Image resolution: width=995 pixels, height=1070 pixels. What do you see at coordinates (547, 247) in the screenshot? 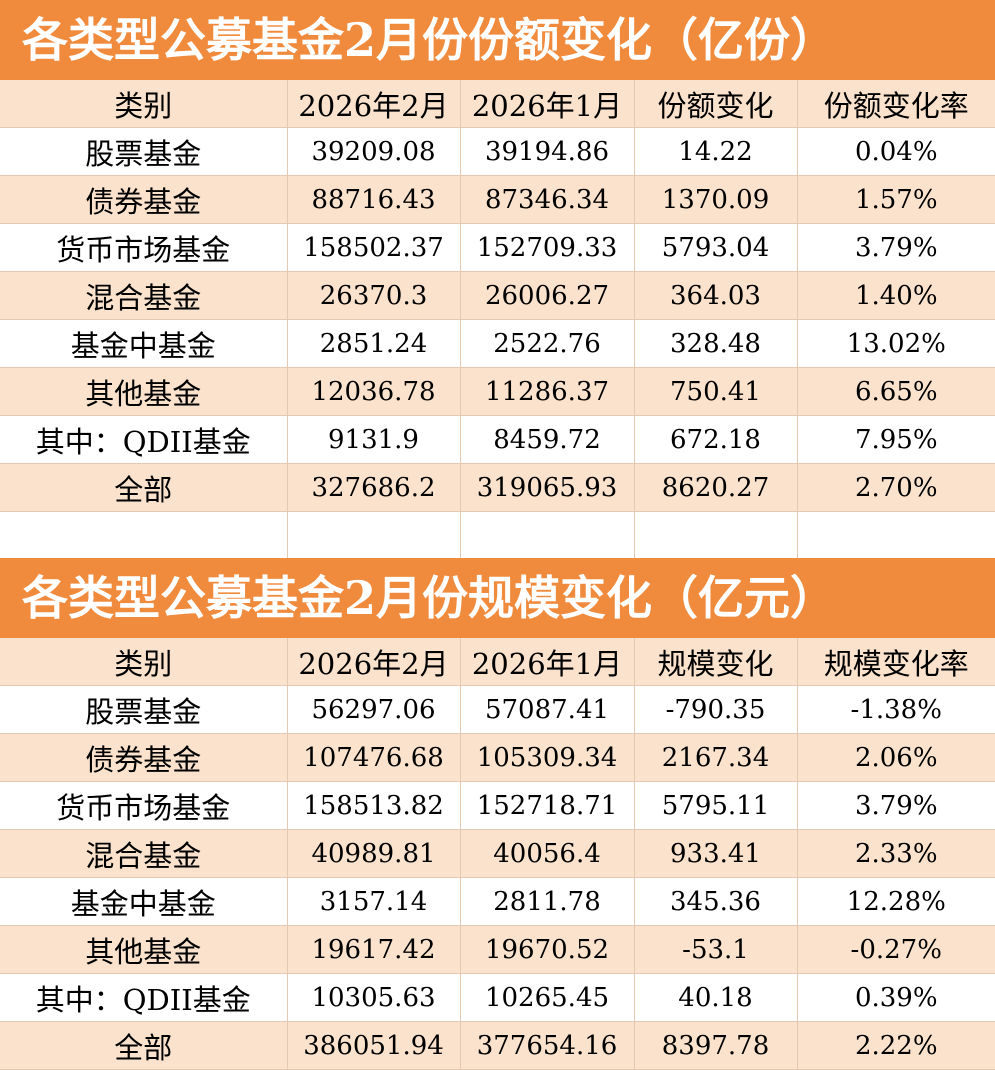
I see `value-cell: 152709.33` at bounding box center [547, 247].